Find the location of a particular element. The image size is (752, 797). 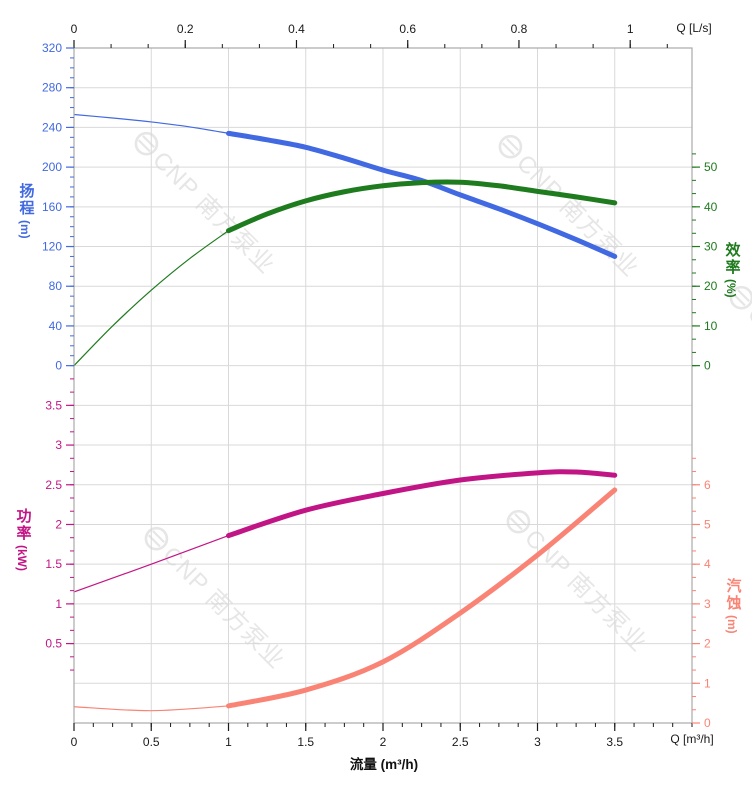

efficiency-axis-title-text: 效 is located at coordinates (733, 250).